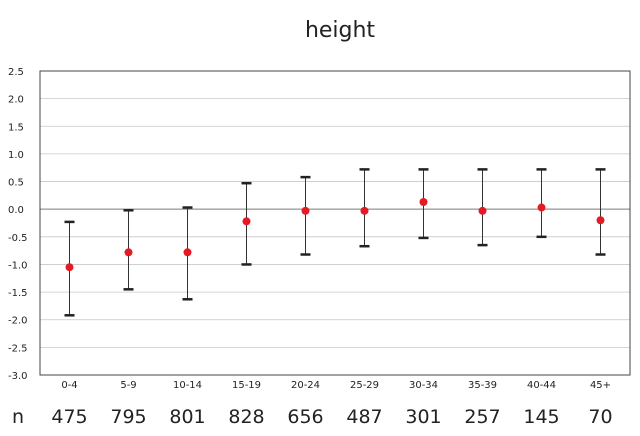  What do you see at coordinates (18, 417) in the screenshot?
I see `count-label: n` at bounding box center [18, 417].